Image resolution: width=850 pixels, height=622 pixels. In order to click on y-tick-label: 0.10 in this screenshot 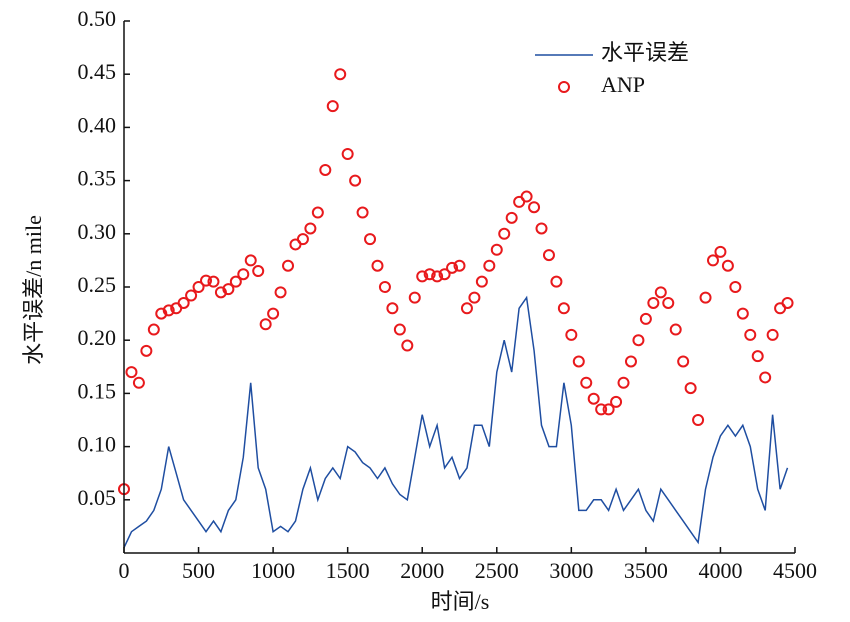, I will do `click(97, 444)`.